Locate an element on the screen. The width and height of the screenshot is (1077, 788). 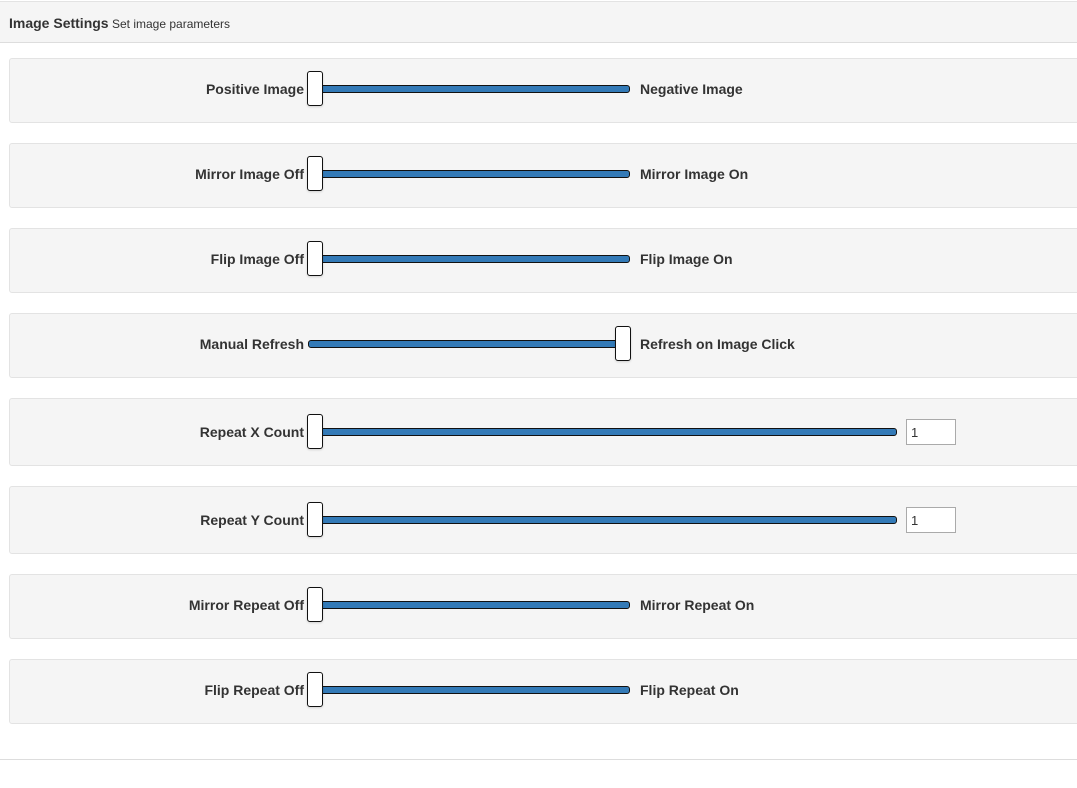
toggle-left-label: Manual Refresh is located at coordinates (251, 344).